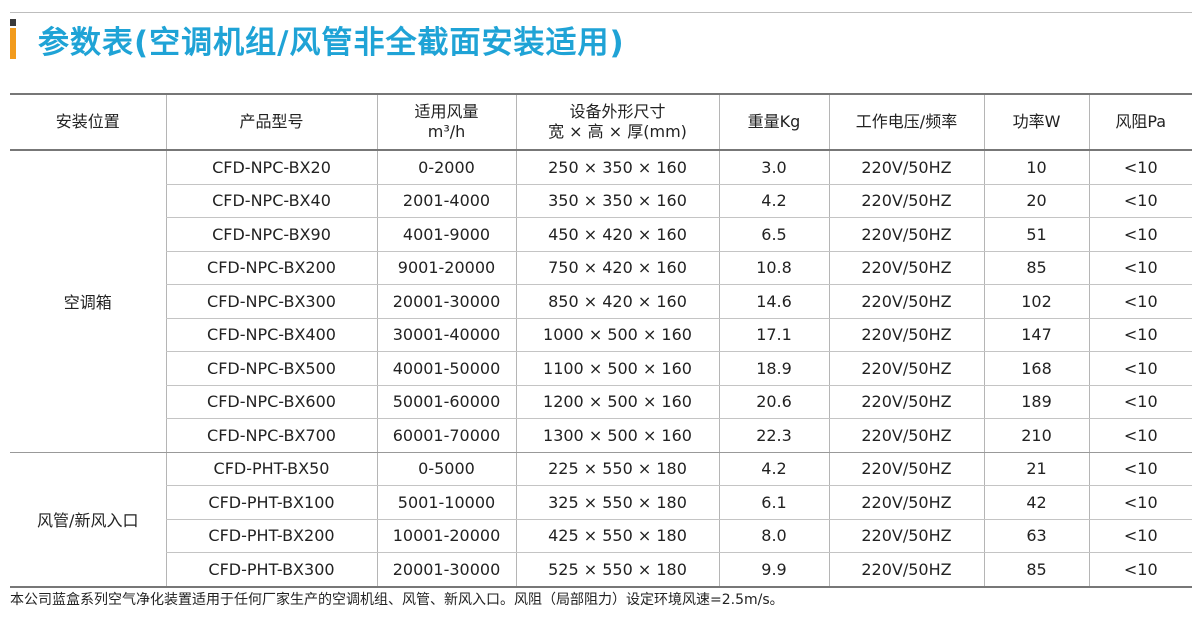 Image resolution: width=1200 pixels, height=620 pixels. What do you see at coordinates (617, 234) in the screenshot?
I see `cell-dimensions: 450 × 420 × 160` at bounding box center [617, 234].